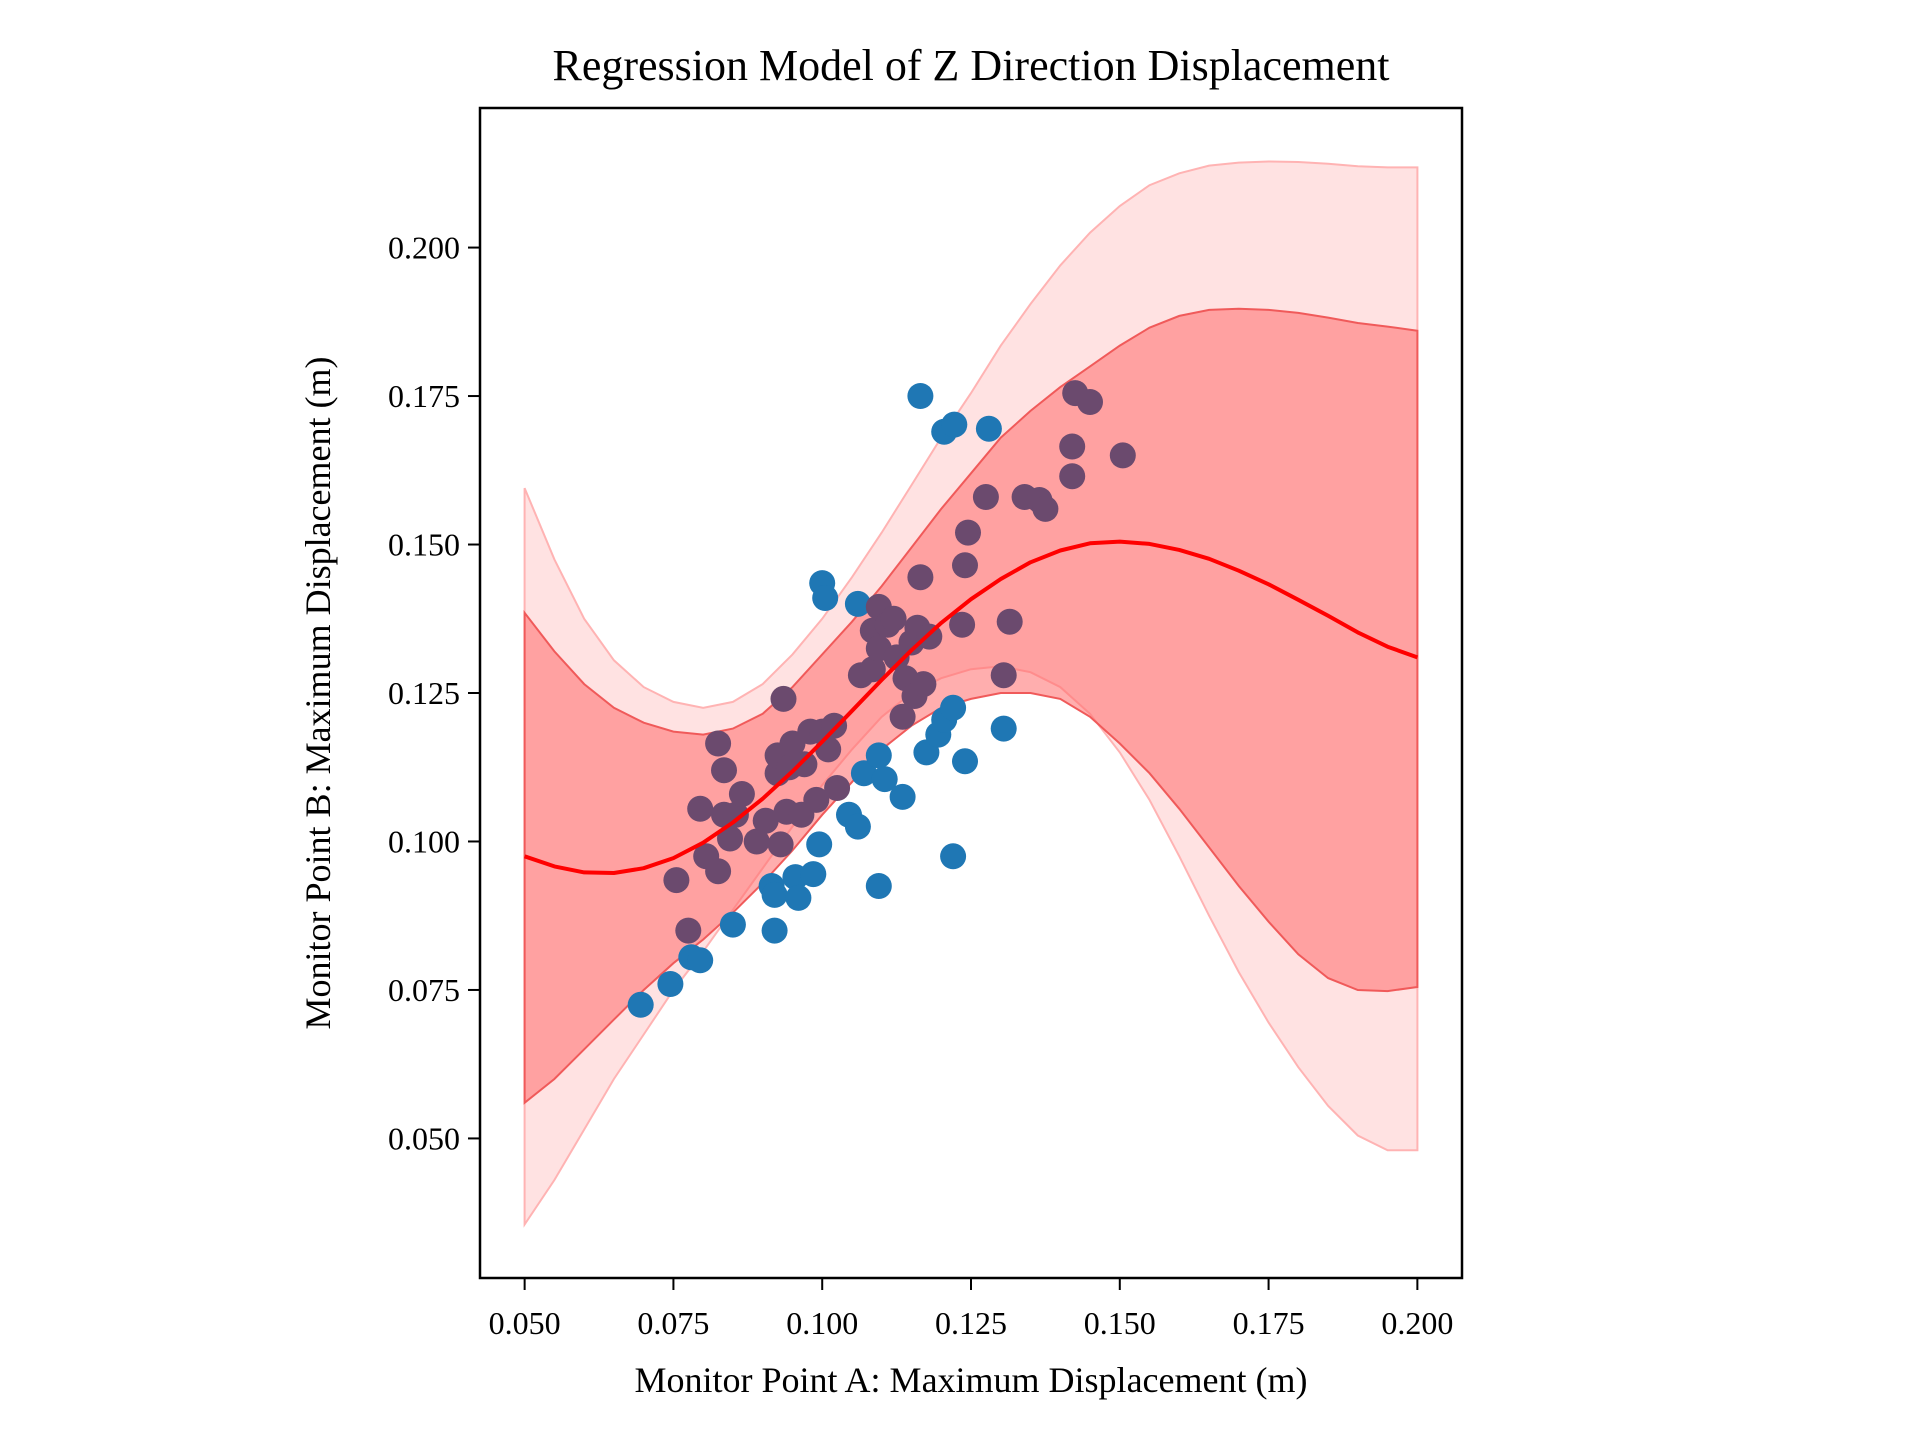  What do you see at coordinates (424, 693) in the screenshot?
I see `y-tick-label: 0.125` at bounding box center [424, 693].